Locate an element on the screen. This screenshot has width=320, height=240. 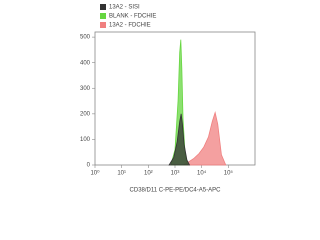
x-tick-label: 10³ is located at coordinates (175, 174).